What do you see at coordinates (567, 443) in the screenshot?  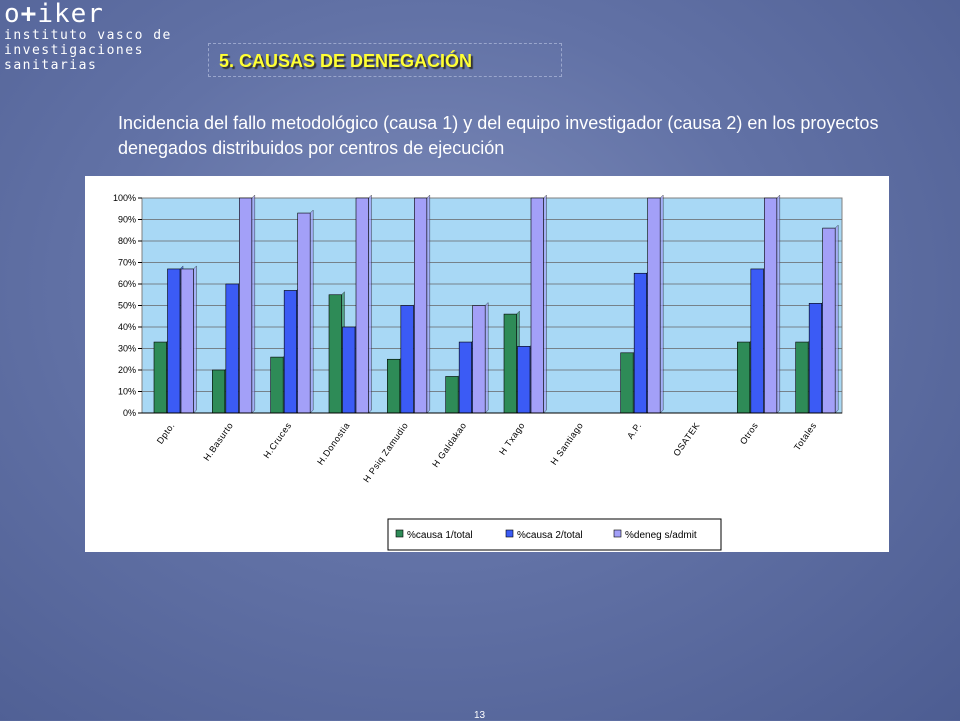 I see `x-tick-label: H Santiago` at bounding box center [567, 443].